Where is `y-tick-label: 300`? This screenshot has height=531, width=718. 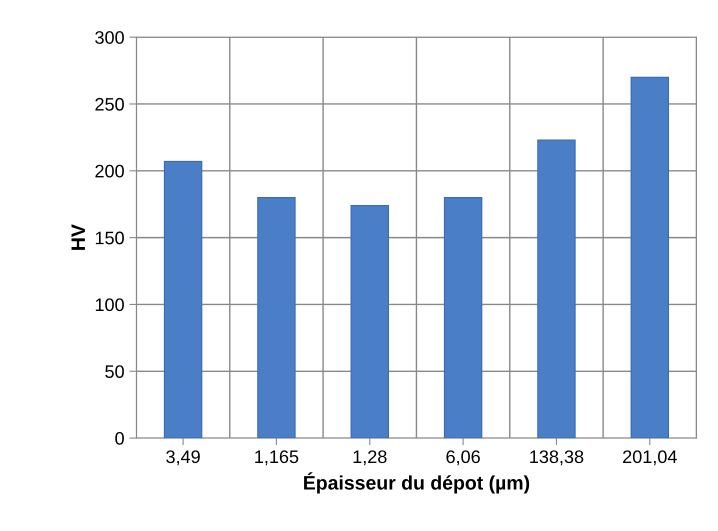 y-tick-label: 300 is located at coordinates (109, 37).